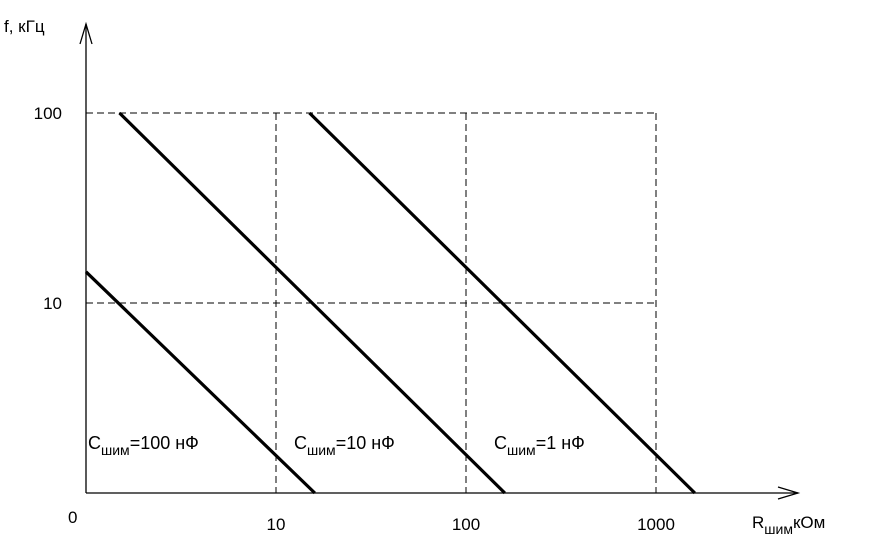  I want to click on y-tick-100: 100, so click(48, 113).